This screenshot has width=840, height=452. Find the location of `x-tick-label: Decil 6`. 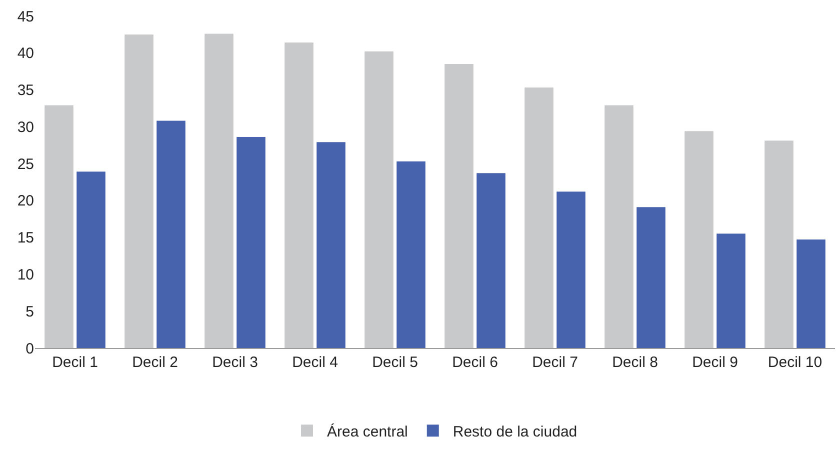

x-tick-label: Decil 6 is located at coordinates (475, 362).